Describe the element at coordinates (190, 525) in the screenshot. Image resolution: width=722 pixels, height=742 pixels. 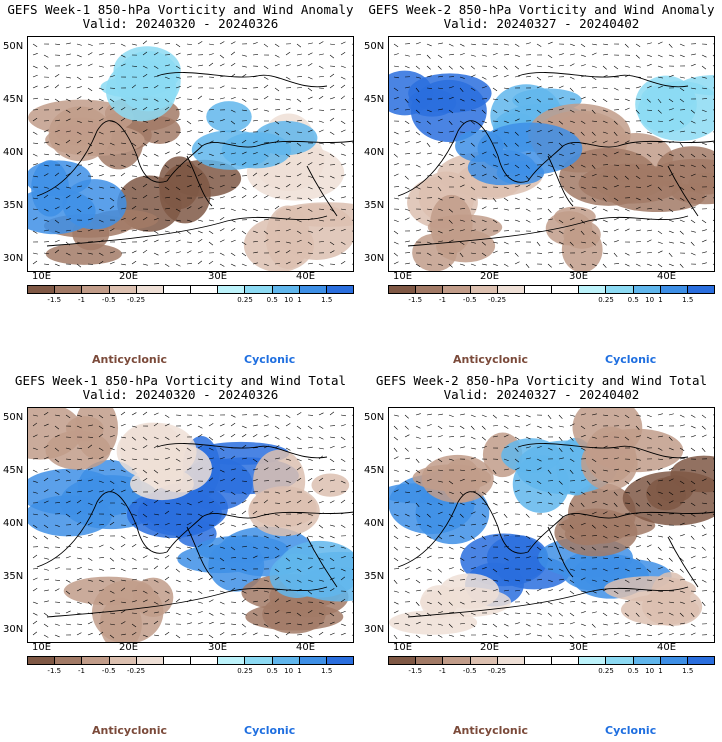
I see `map-frame` at that location.